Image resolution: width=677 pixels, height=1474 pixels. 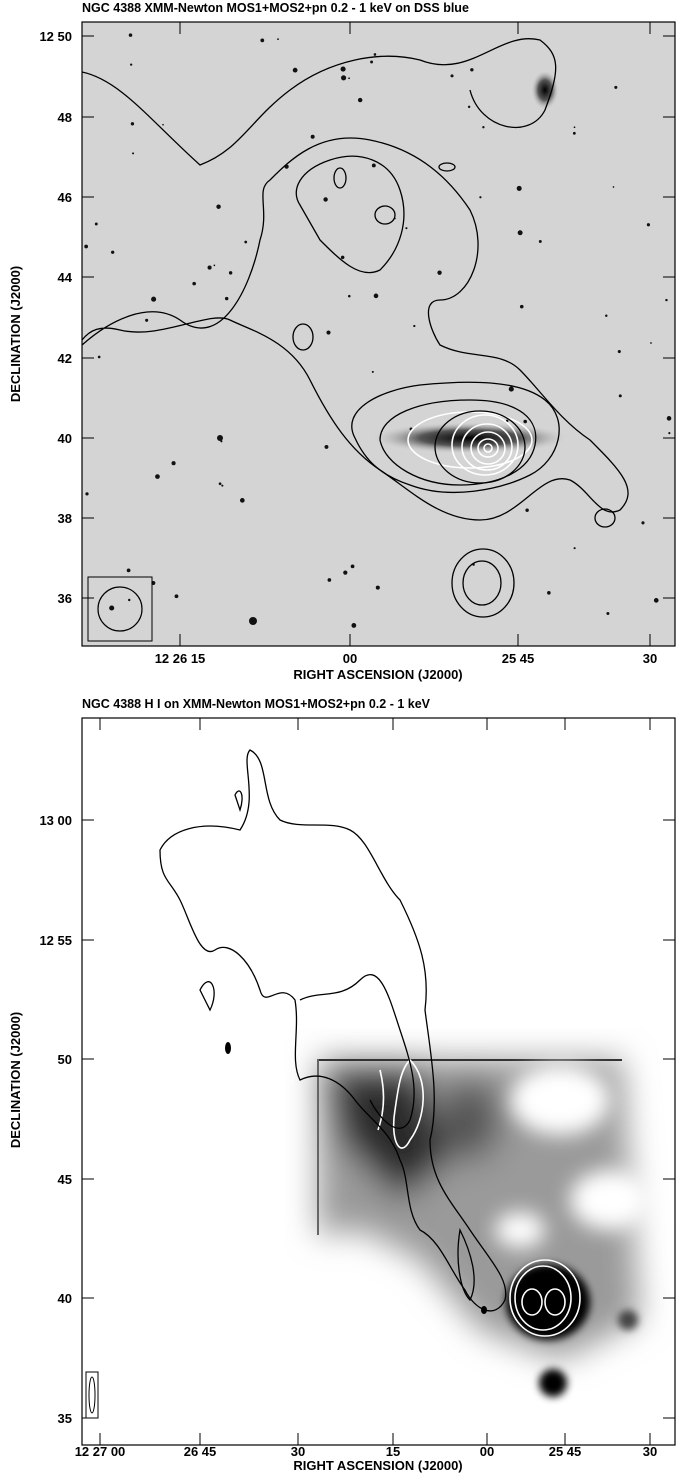 What do you see at coordinates (377, 674) in the screenshot?
I see `x-axis-label: RIGHT ASCENSION (J2000)` at bounding box center [377, 674].